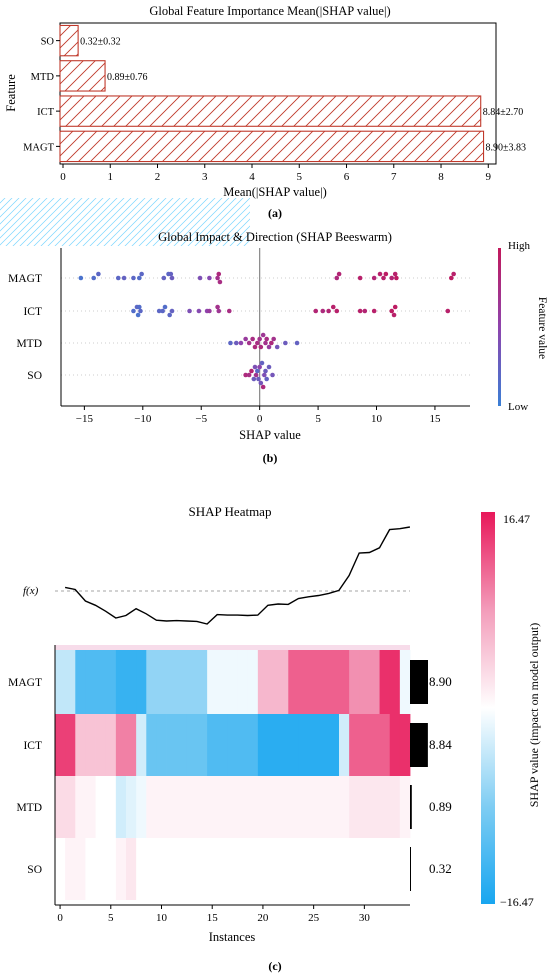 This screenshot has height=978, width=550. Describe the element at coordinates (213, 918) in the screenshot. I see `xtick-label: 15` at that location.